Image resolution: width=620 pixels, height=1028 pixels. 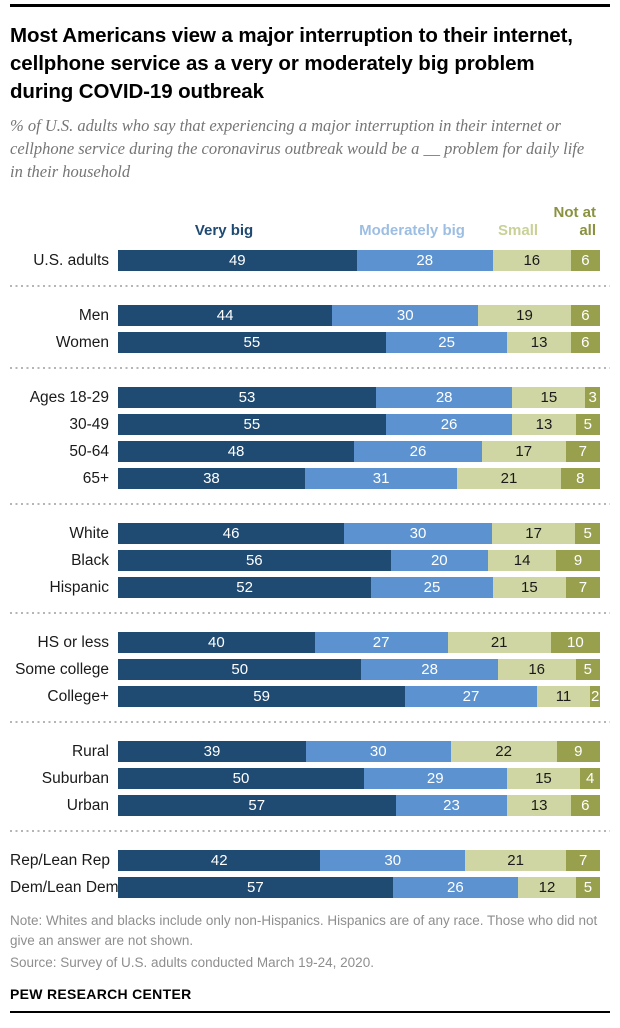 I want to click on segment-value: 42, so click(x=219, y=860).